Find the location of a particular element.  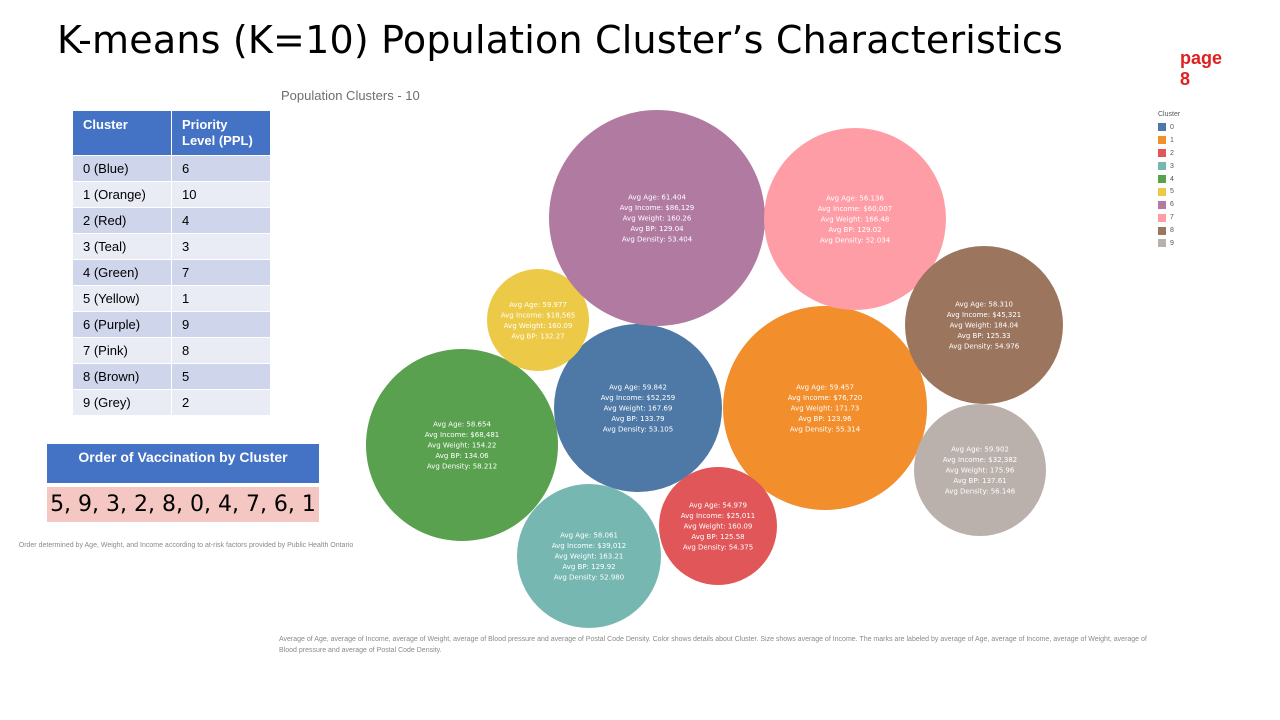

priority-cell: 4 is located at coordinates (221, 220).